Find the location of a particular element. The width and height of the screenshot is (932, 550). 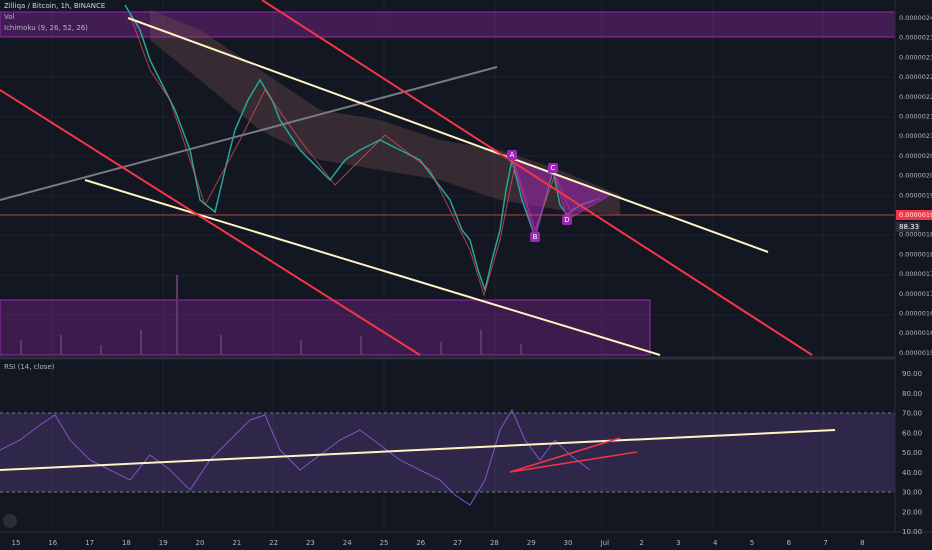

time-label: 6 is located at coordinates (789, 543).